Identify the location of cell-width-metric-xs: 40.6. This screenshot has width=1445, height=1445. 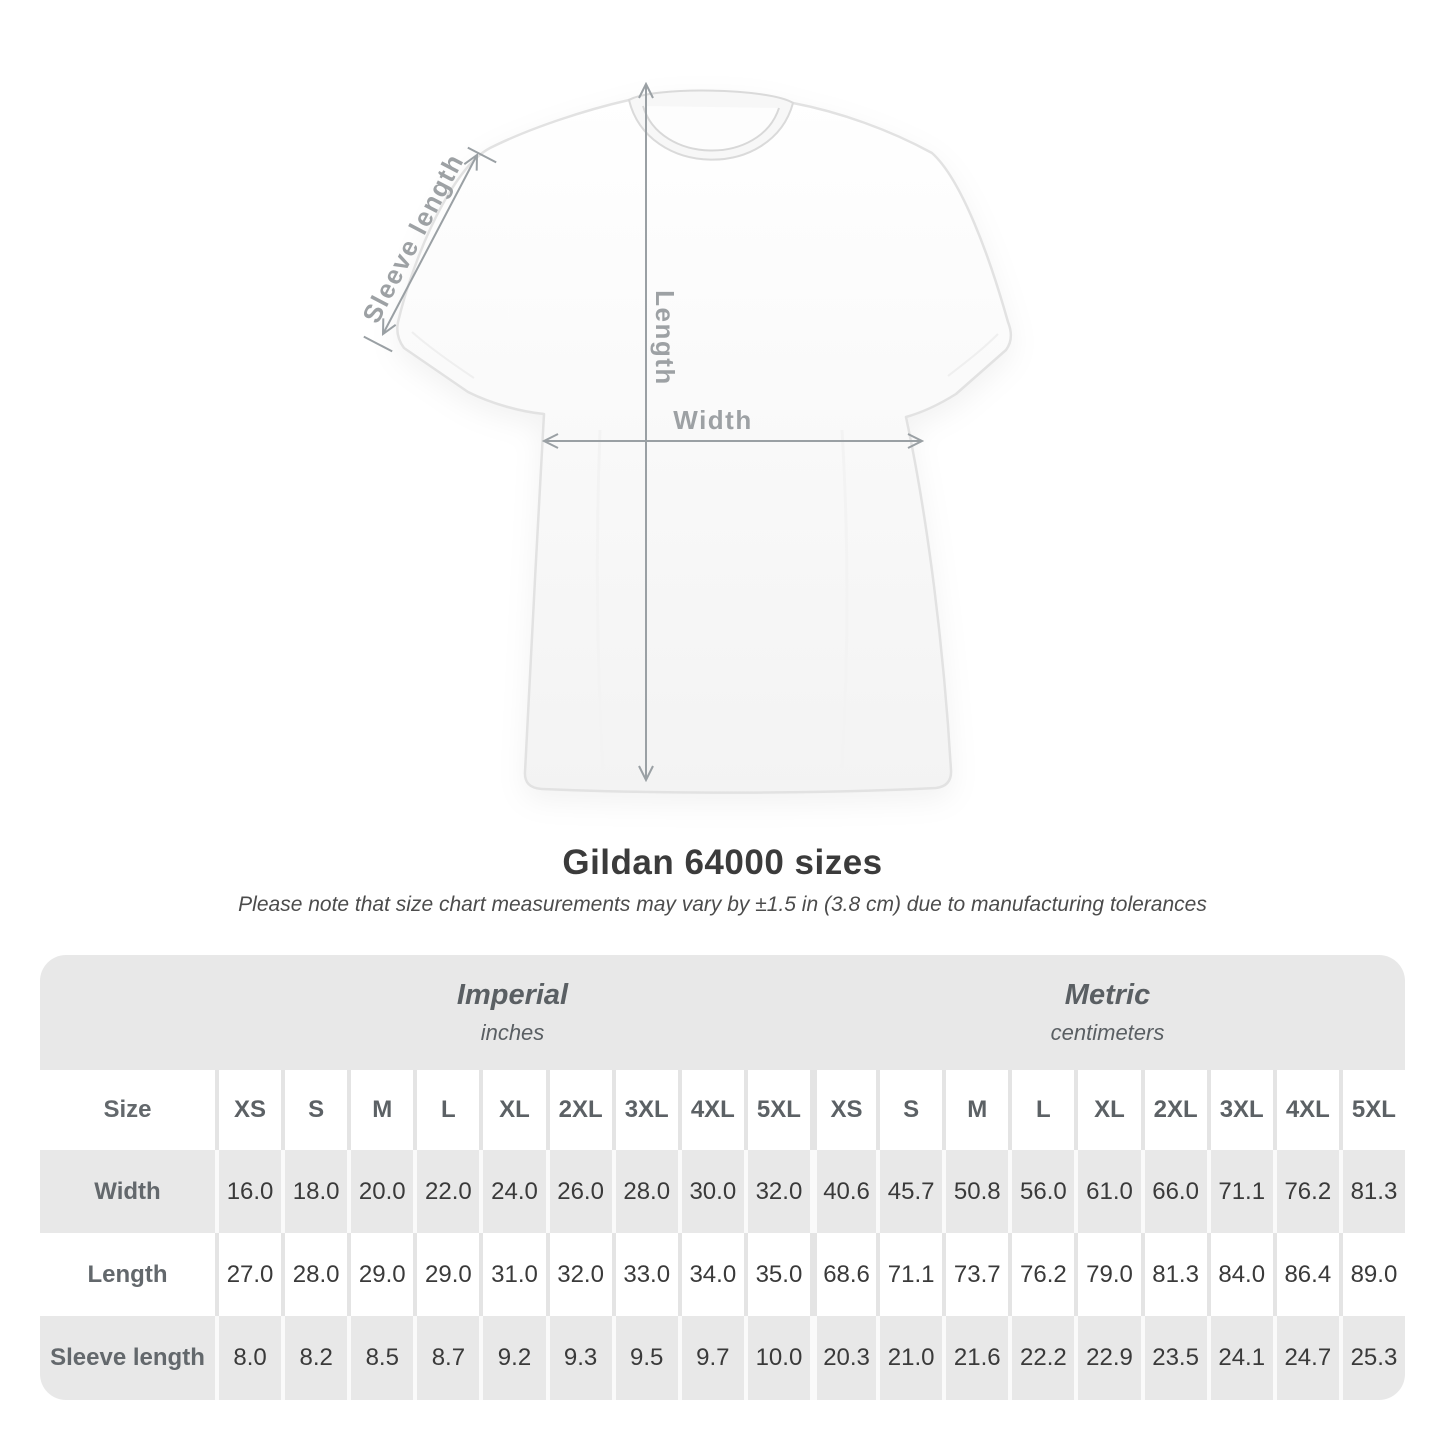
(843, 1191).